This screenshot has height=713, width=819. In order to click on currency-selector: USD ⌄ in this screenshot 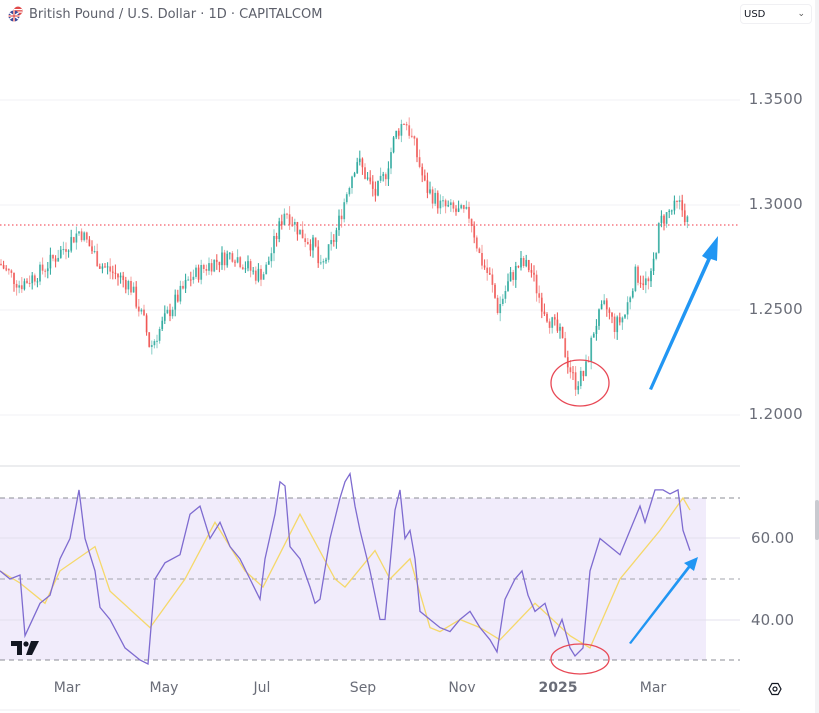, I will do `click(776, 14)`.